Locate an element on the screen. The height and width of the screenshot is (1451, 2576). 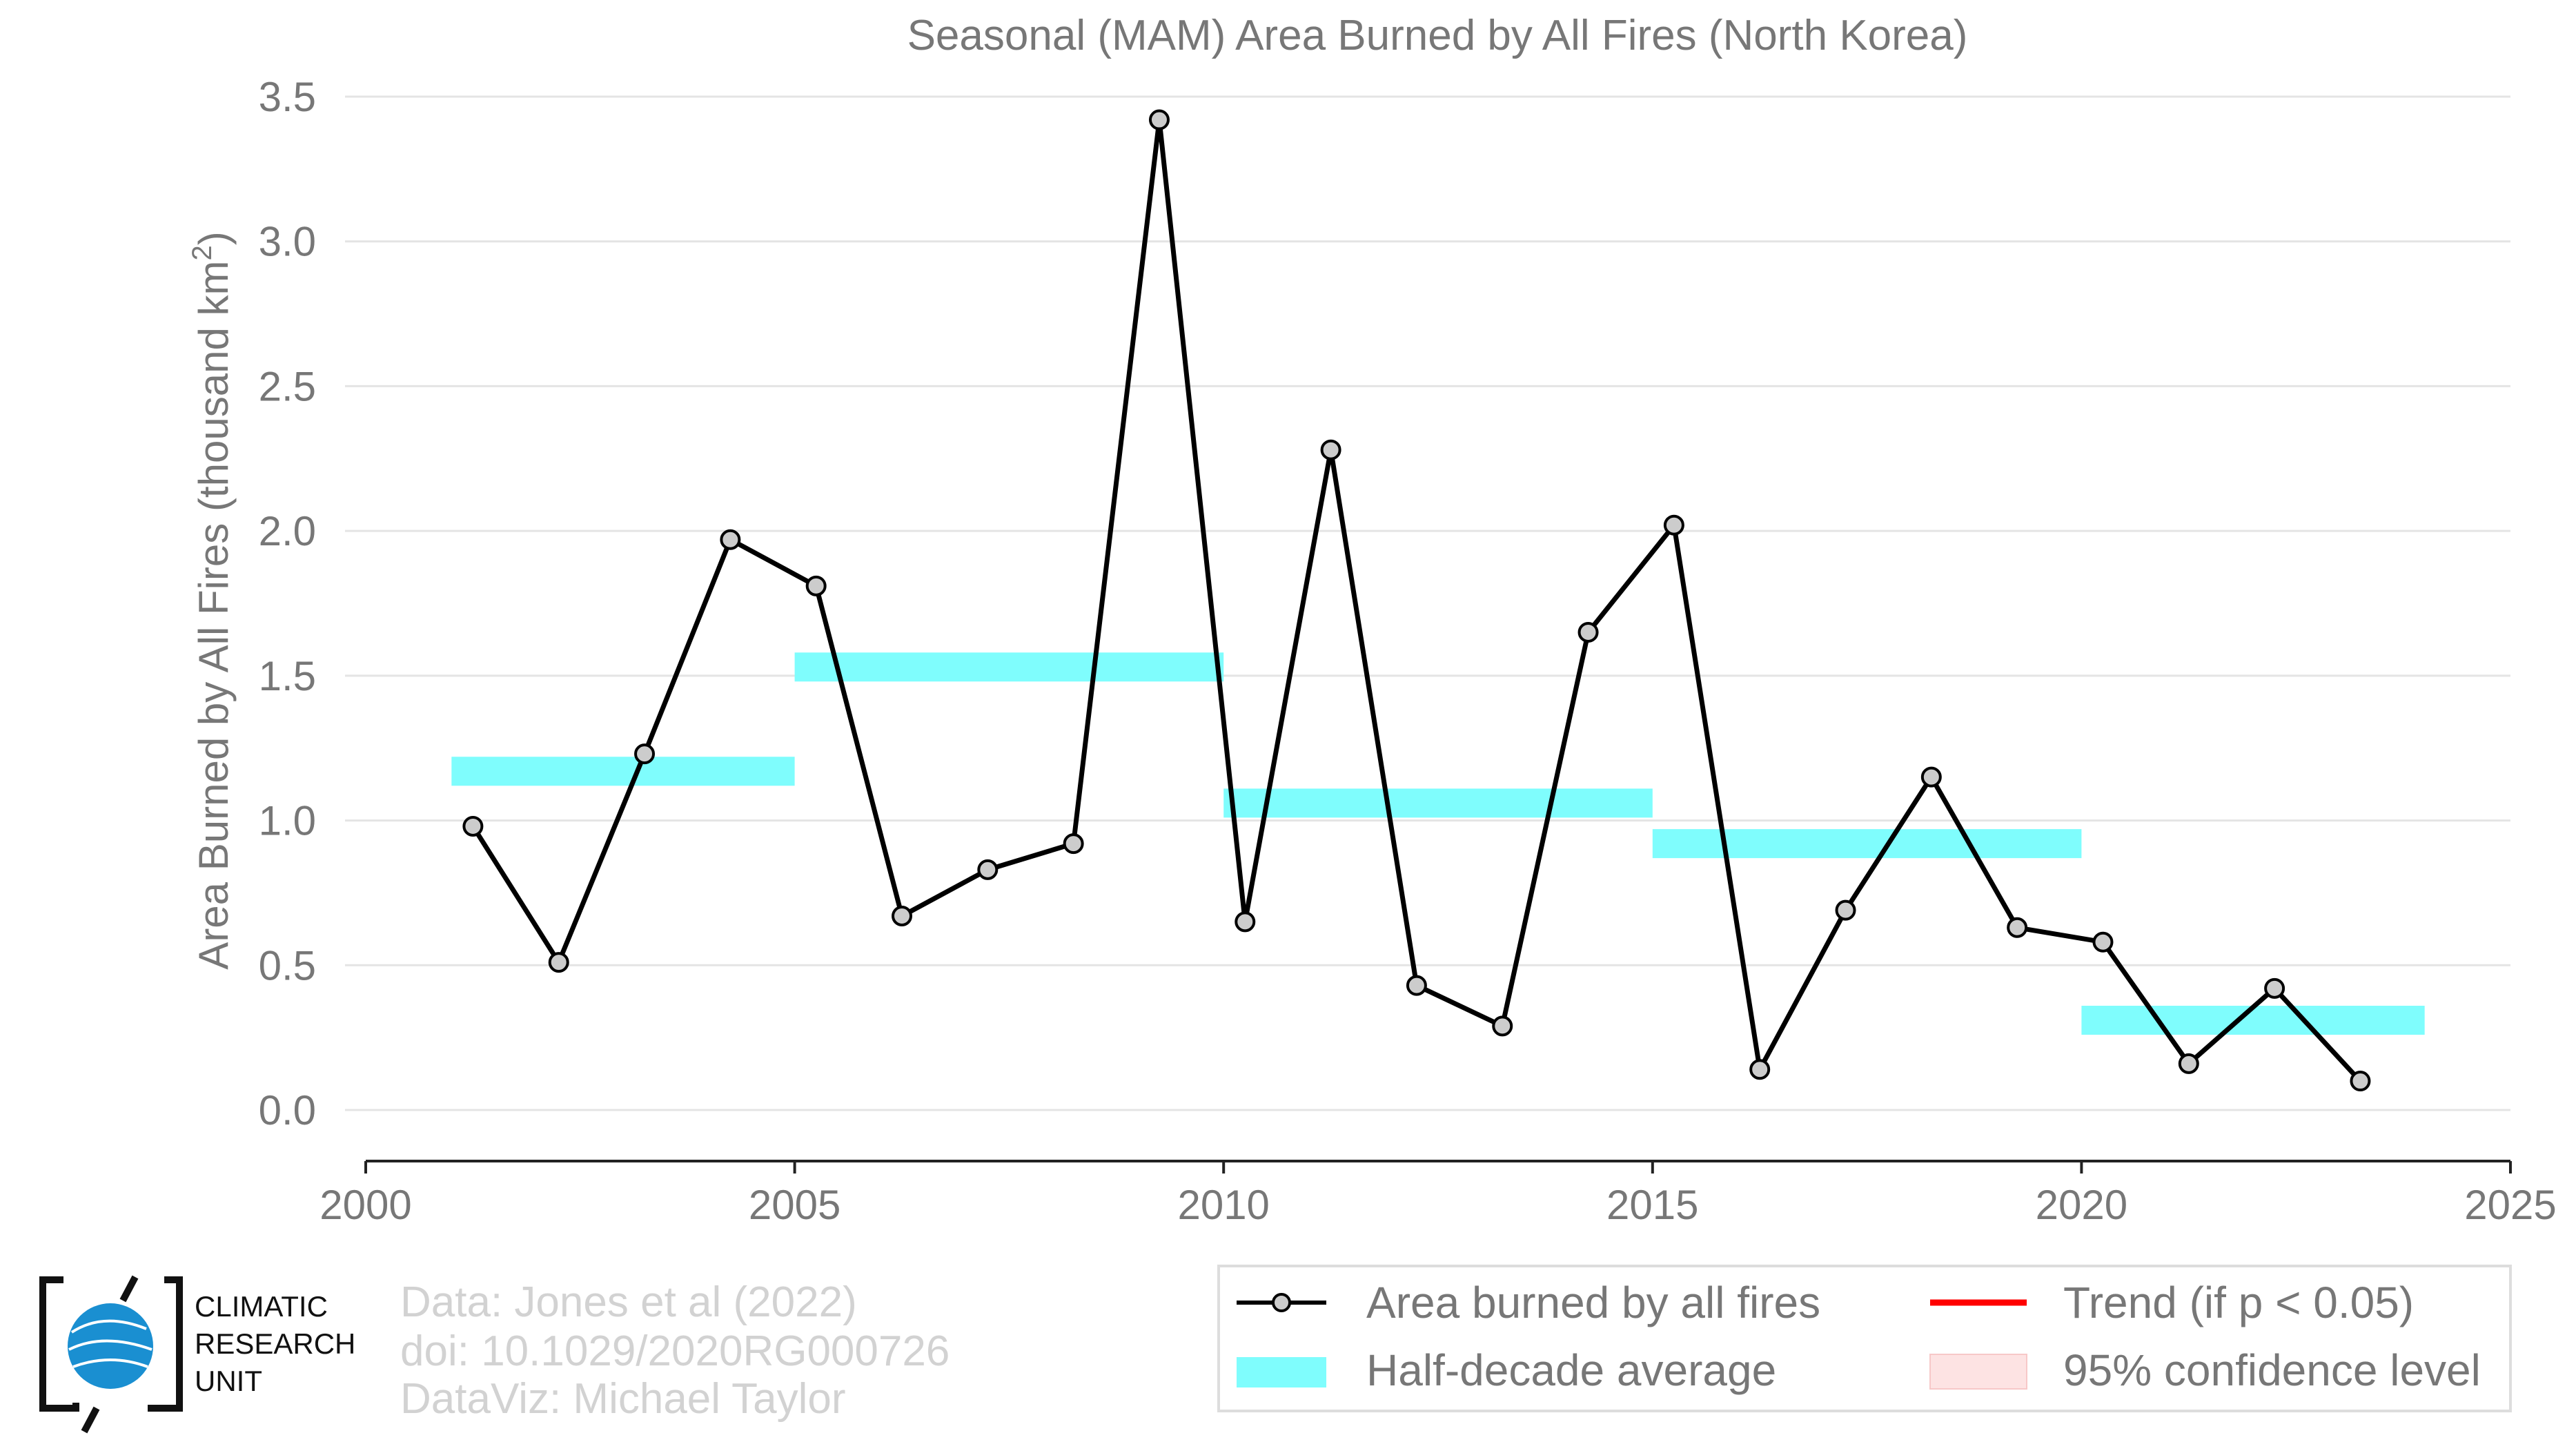
y-axis-label: Area Burned by All Fires (thousand km2) is located at coordinates (212, 600).